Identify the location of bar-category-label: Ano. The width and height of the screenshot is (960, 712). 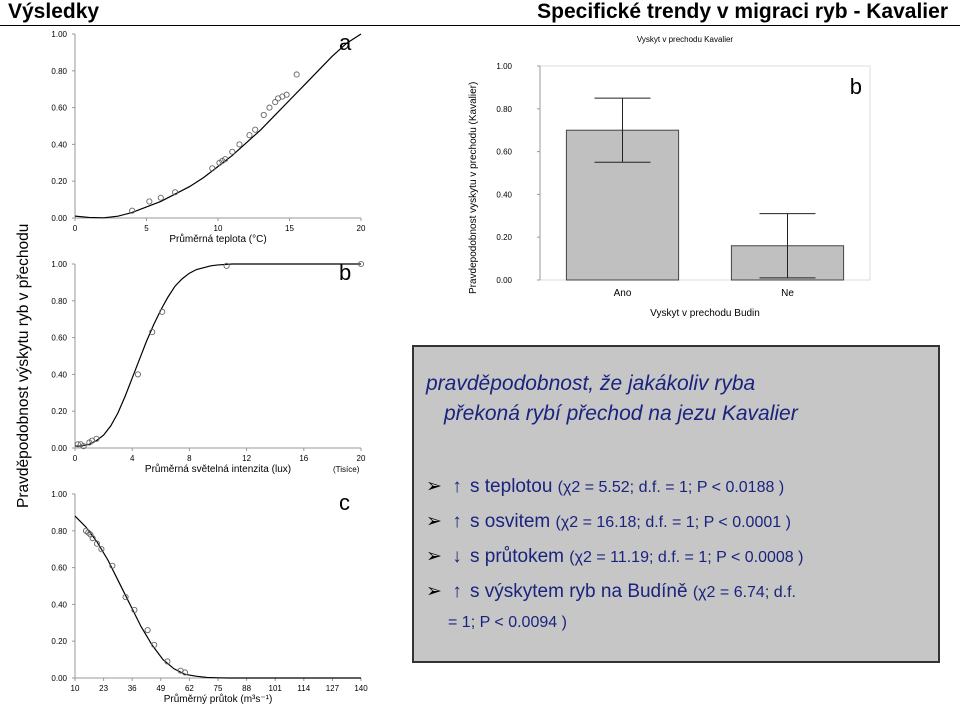
(623, 293).